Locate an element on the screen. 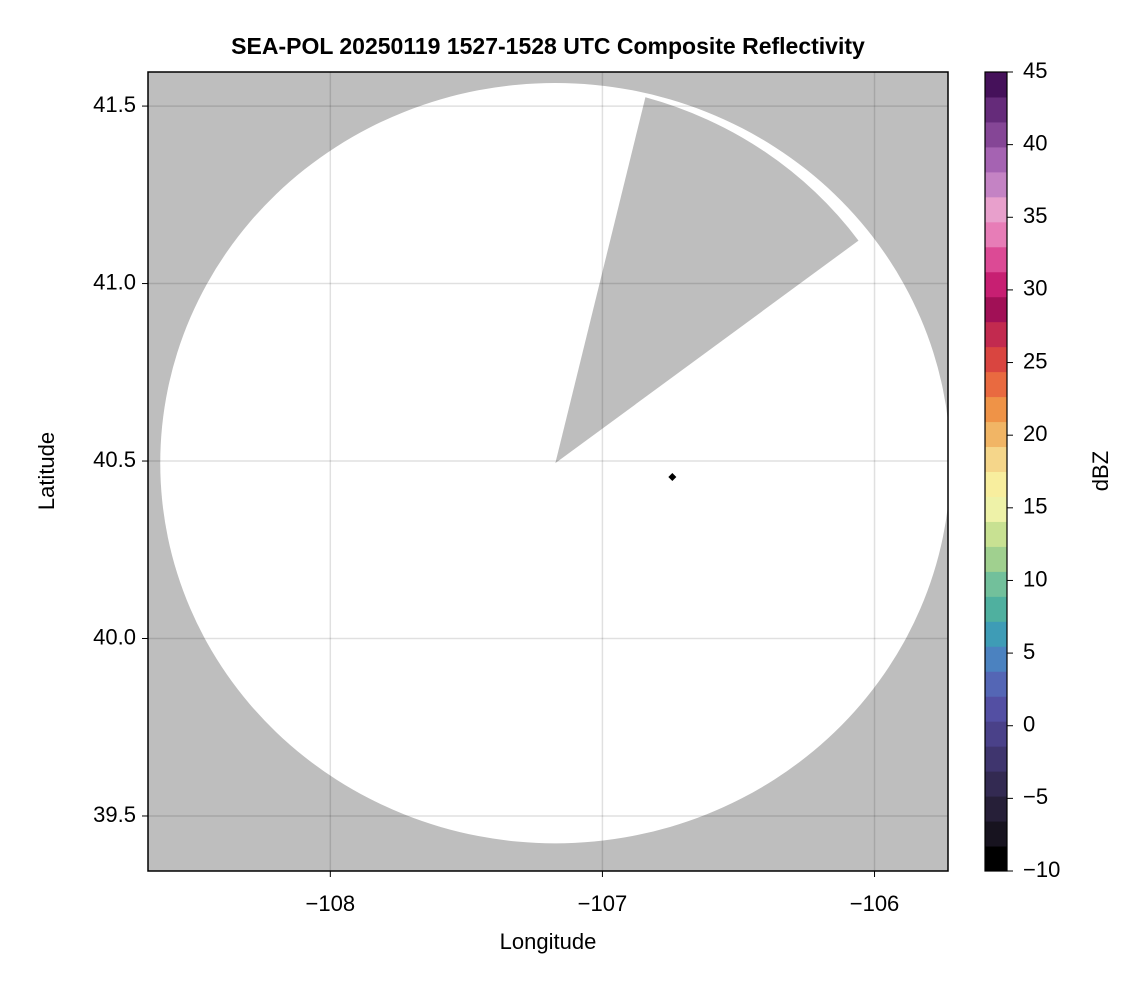 This screenshot has height=990, width=1146. y-tick-label: 41.5 is located at coordinates (114, 104).